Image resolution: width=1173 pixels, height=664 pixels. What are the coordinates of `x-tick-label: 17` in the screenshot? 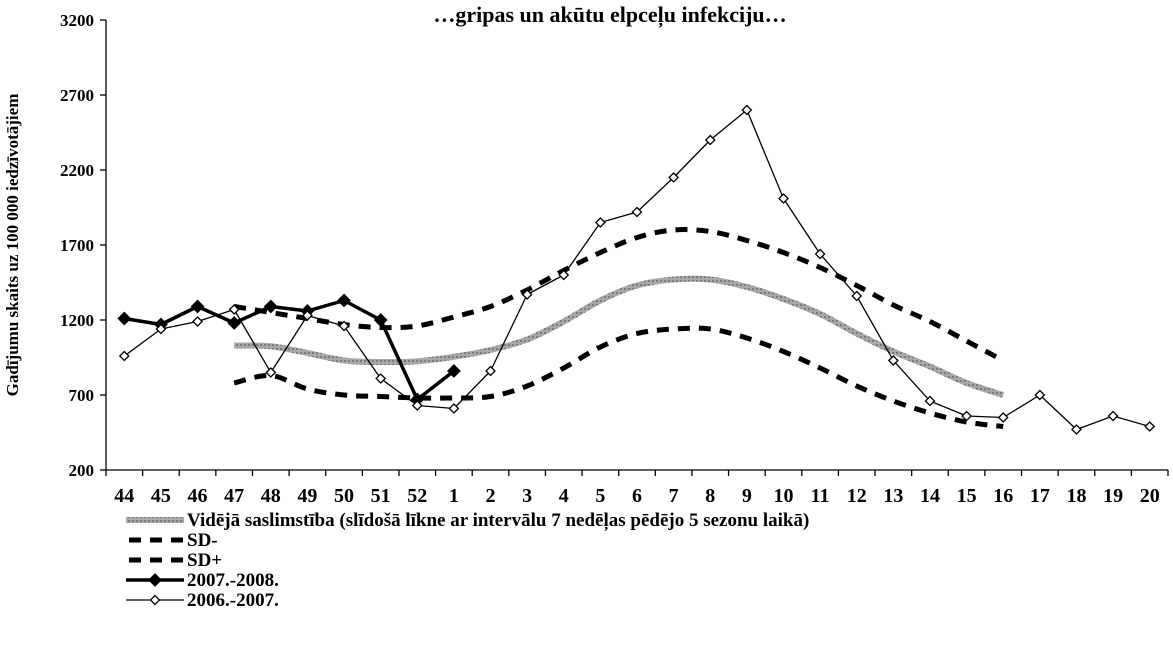 It's located at (1040, 496).